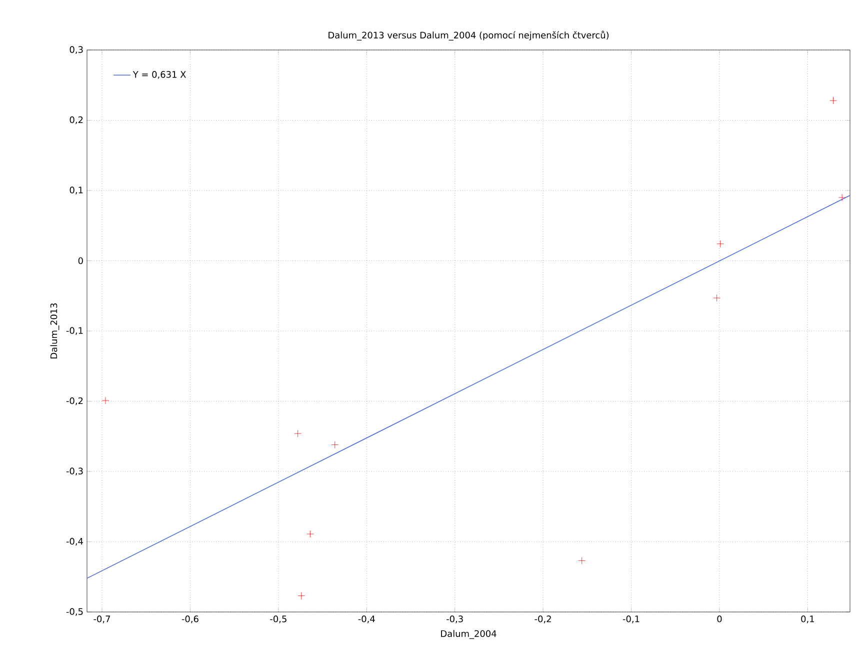 The height and width of the screenshot is (668, 863). What do you see at coordinates (190, 620) in the screenshot?
I see `x-tick-label: -0,6` at bounding box center [190, 620].